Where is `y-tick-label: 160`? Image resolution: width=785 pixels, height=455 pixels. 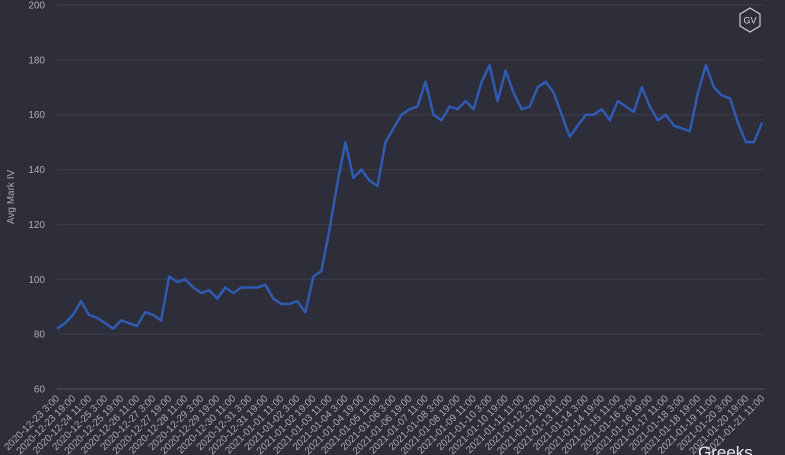
y-tick-label: 160 is located at coordinates (36, 115).